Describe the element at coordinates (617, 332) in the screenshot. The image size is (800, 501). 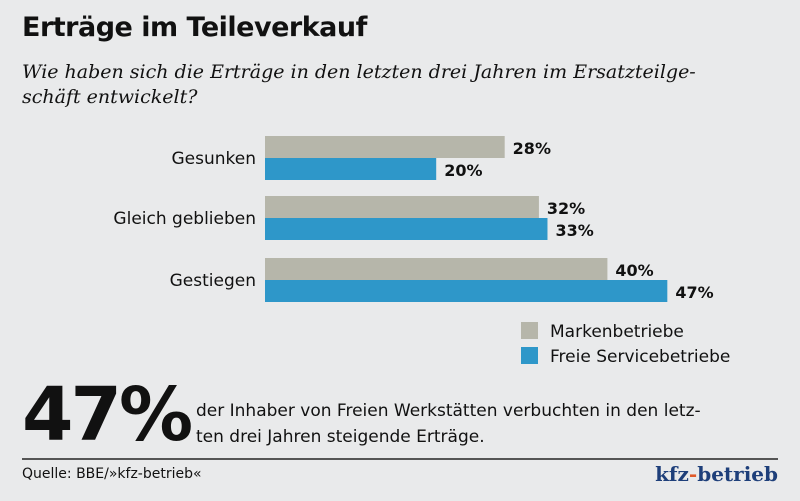
I see `legend-label: Markenbetriebe` at that location.